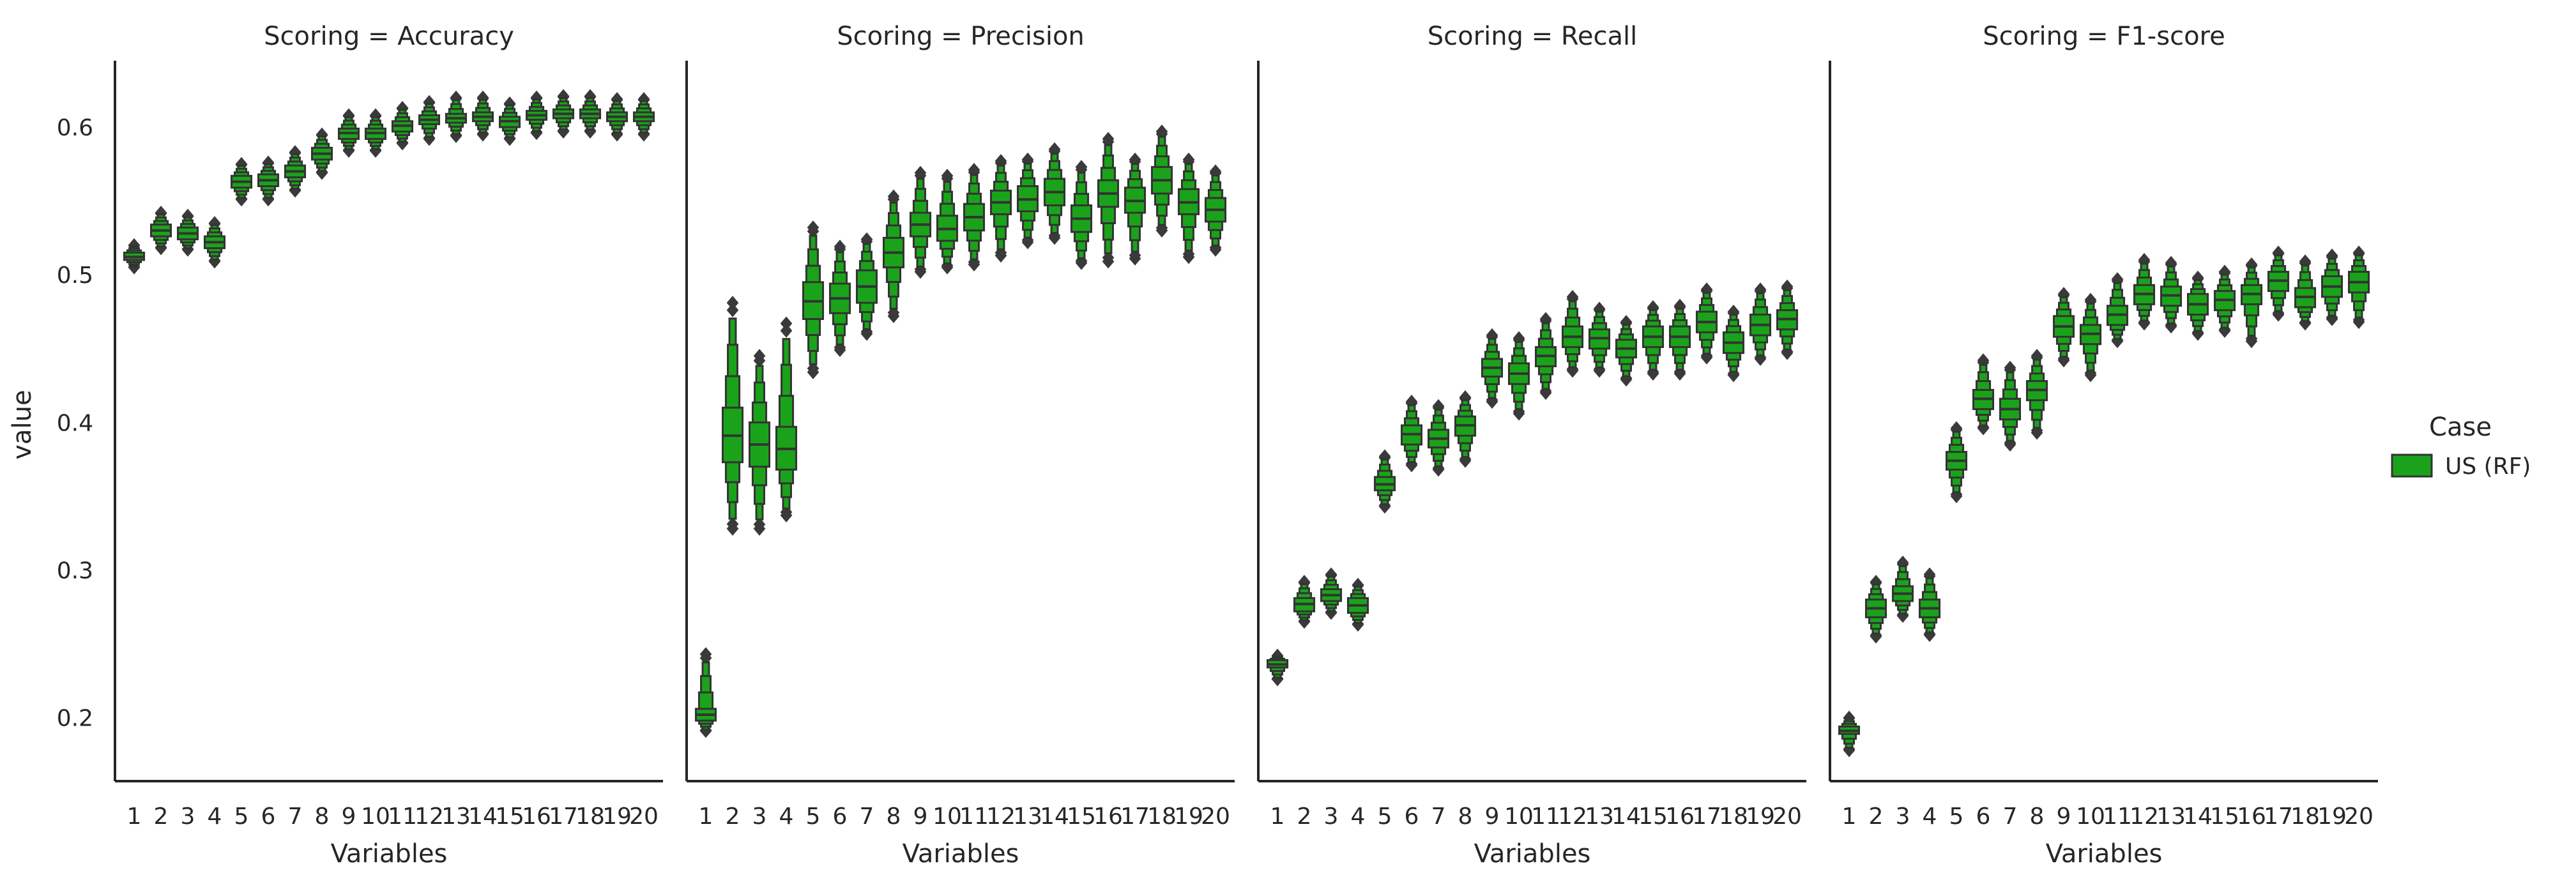 This screenshot has width=2576, height=891. What do you see at coordinates (867, 816) in the screenshot?
I see `x-tick-label: 7` at bounding box center [867, 816].